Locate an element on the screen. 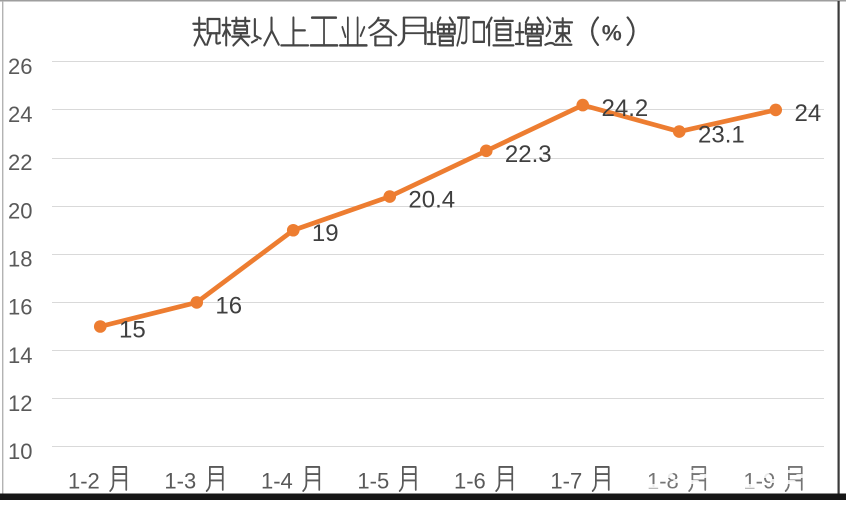 Image resolution: width=846 pixels, height=505 pixels. svg-text: 18 is located at coordinates (20, 259).